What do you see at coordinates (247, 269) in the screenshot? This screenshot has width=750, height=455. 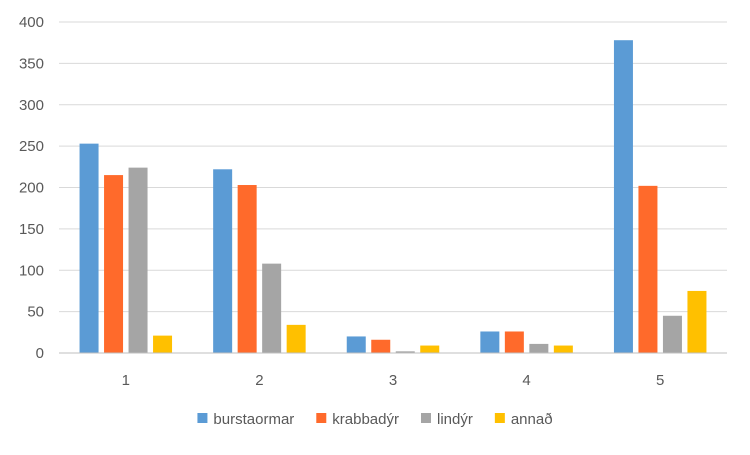 I see `bar-krabbadýr-2` at bounding box center [247, 269].